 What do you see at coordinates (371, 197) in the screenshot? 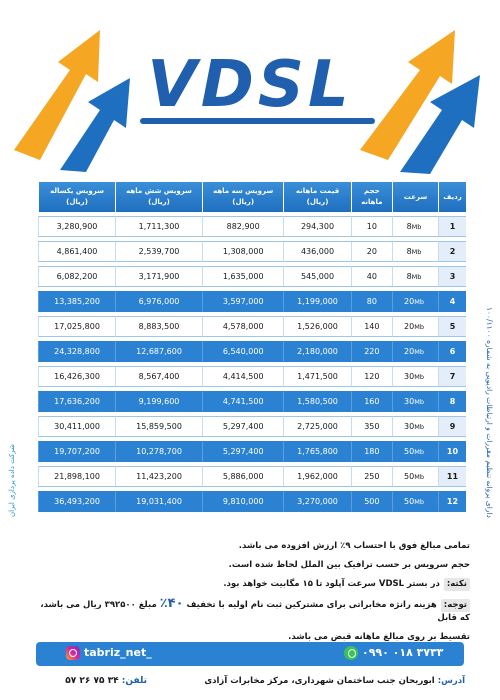
I see `header-volume: حجم ماهانه` at bounding box center [371, 197].